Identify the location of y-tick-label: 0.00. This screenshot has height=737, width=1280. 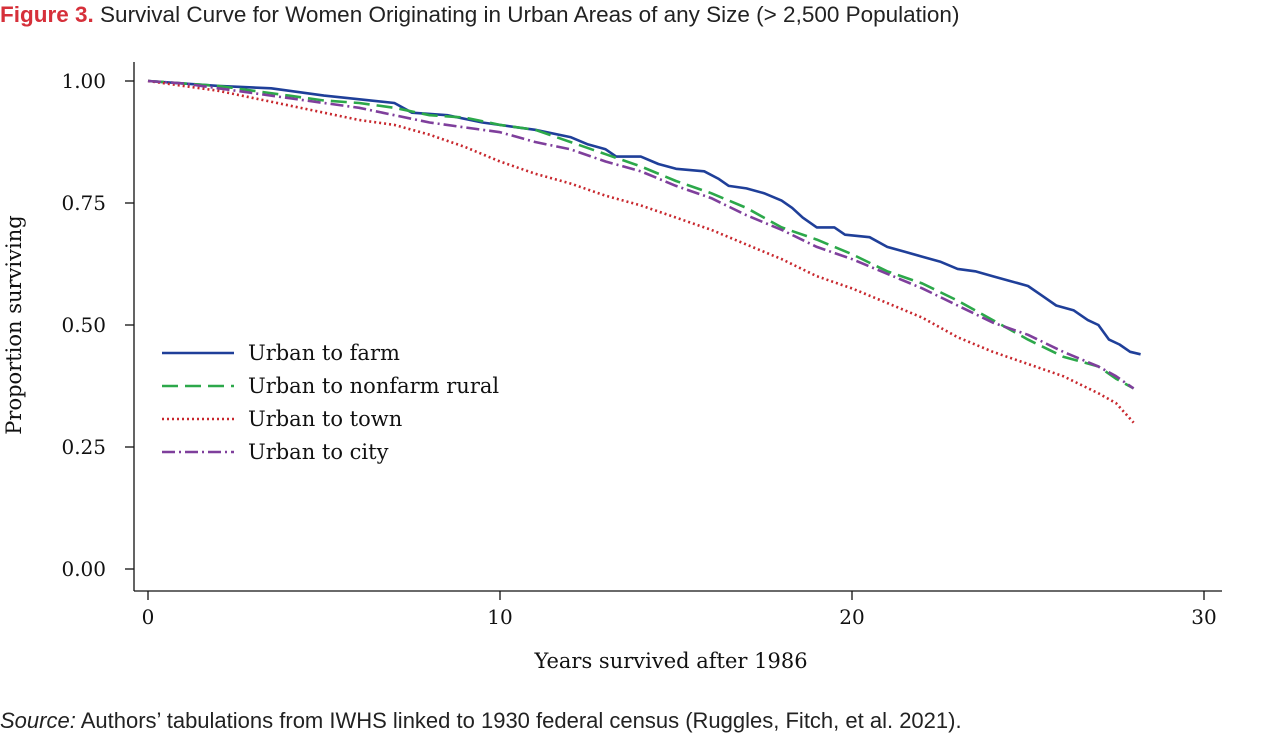
(83, 569).